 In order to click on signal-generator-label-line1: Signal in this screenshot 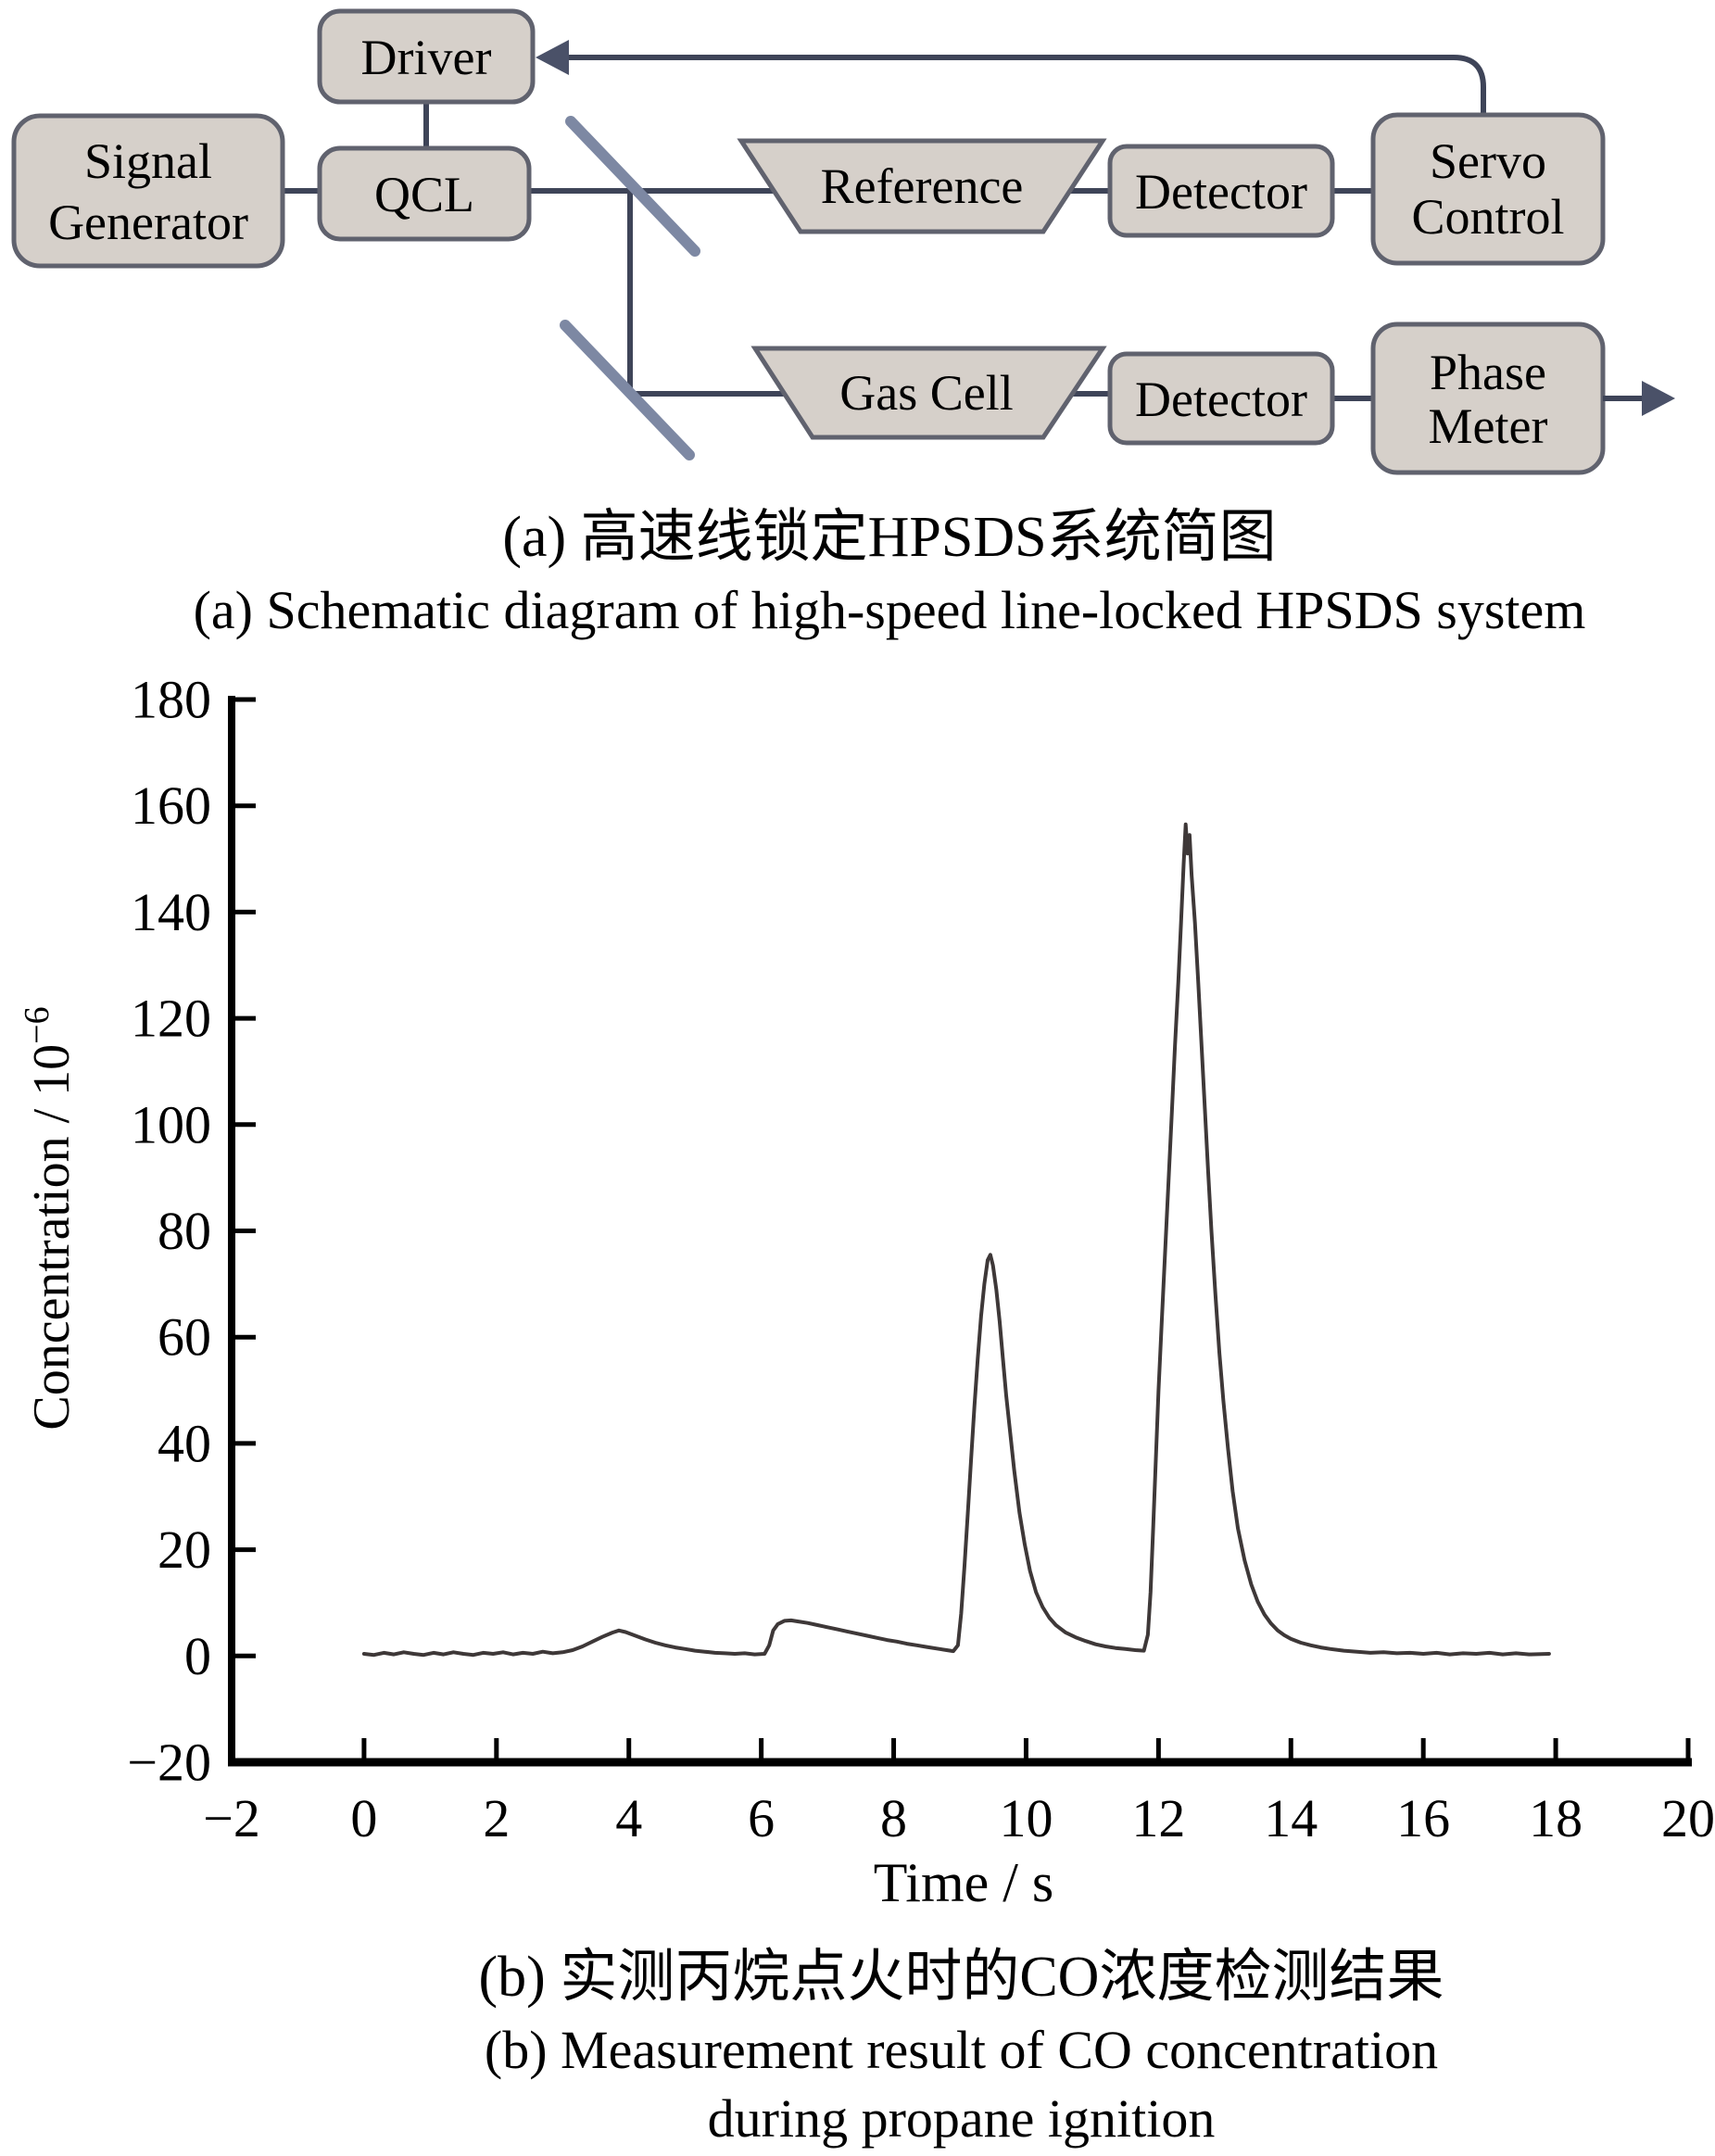, I will do `click(148, 161)`.